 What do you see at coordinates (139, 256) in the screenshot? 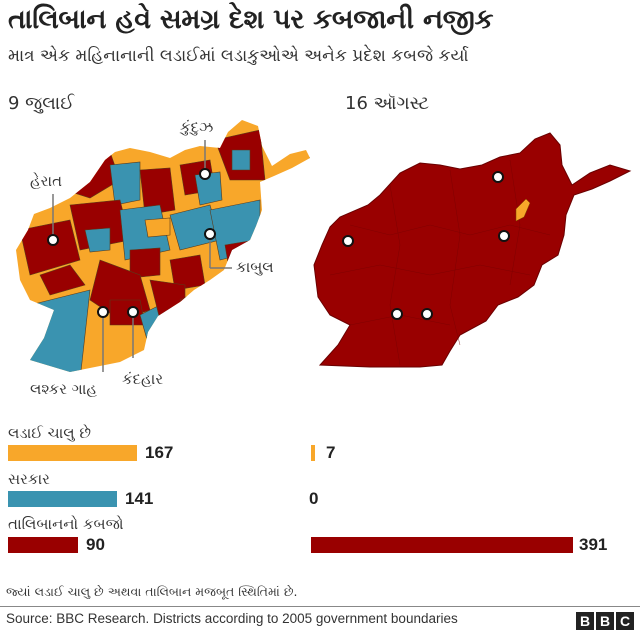
I see `city-markers` at bounding box center [139, 256].